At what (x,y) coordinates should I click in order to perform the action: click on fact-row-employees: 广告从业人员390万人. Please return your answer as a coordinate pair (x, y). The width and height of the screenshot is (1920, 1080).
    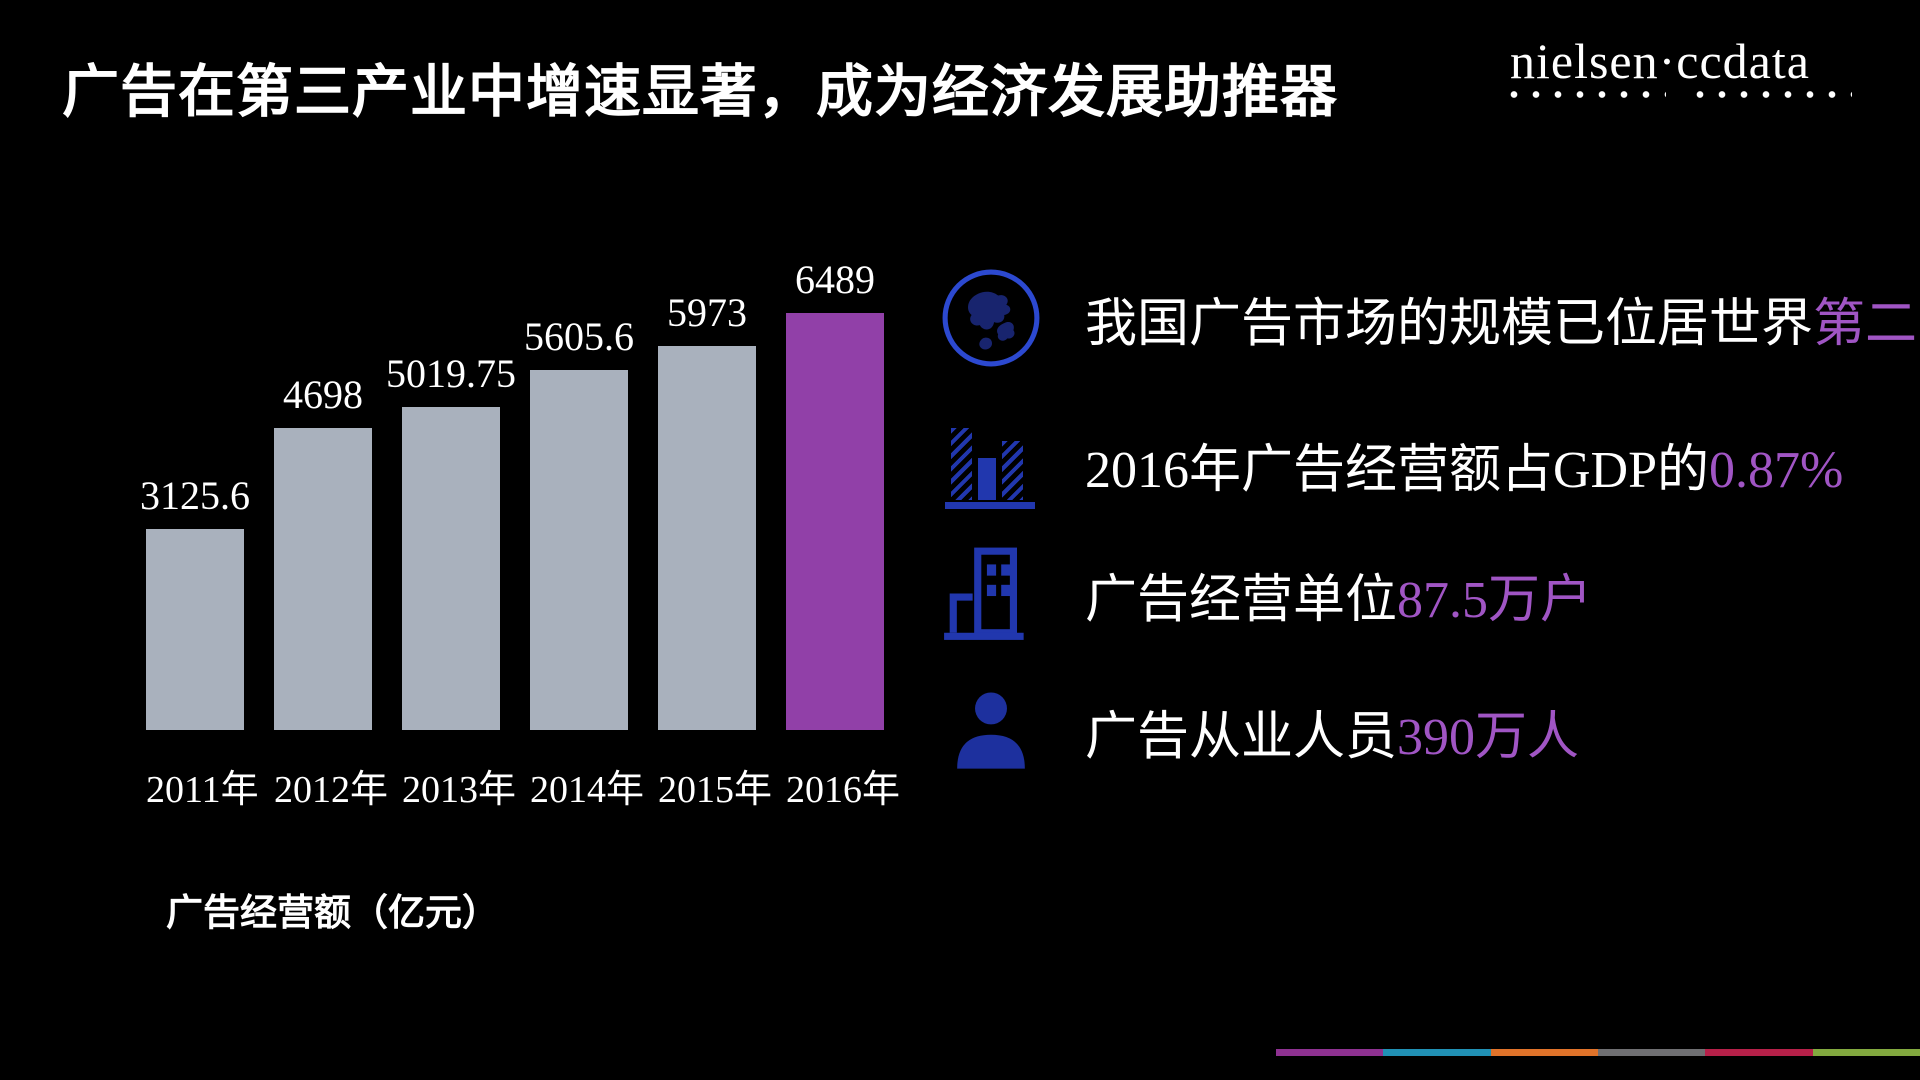
    Looking at the image, I should click on (1258, 731).